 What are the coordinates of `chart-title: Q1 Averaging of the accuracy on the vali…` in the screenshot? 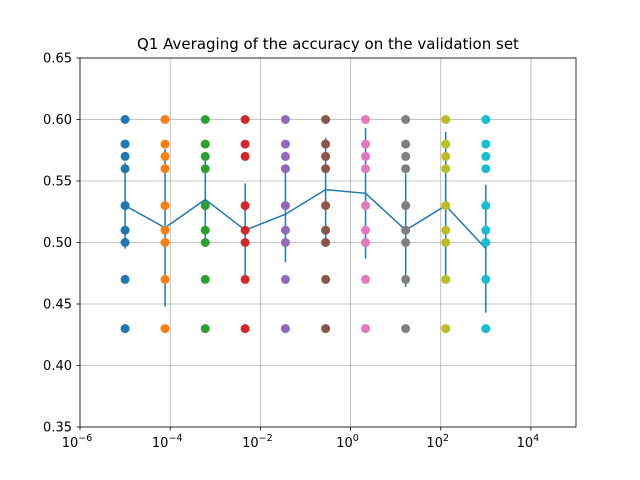 It's located at (328, 44).